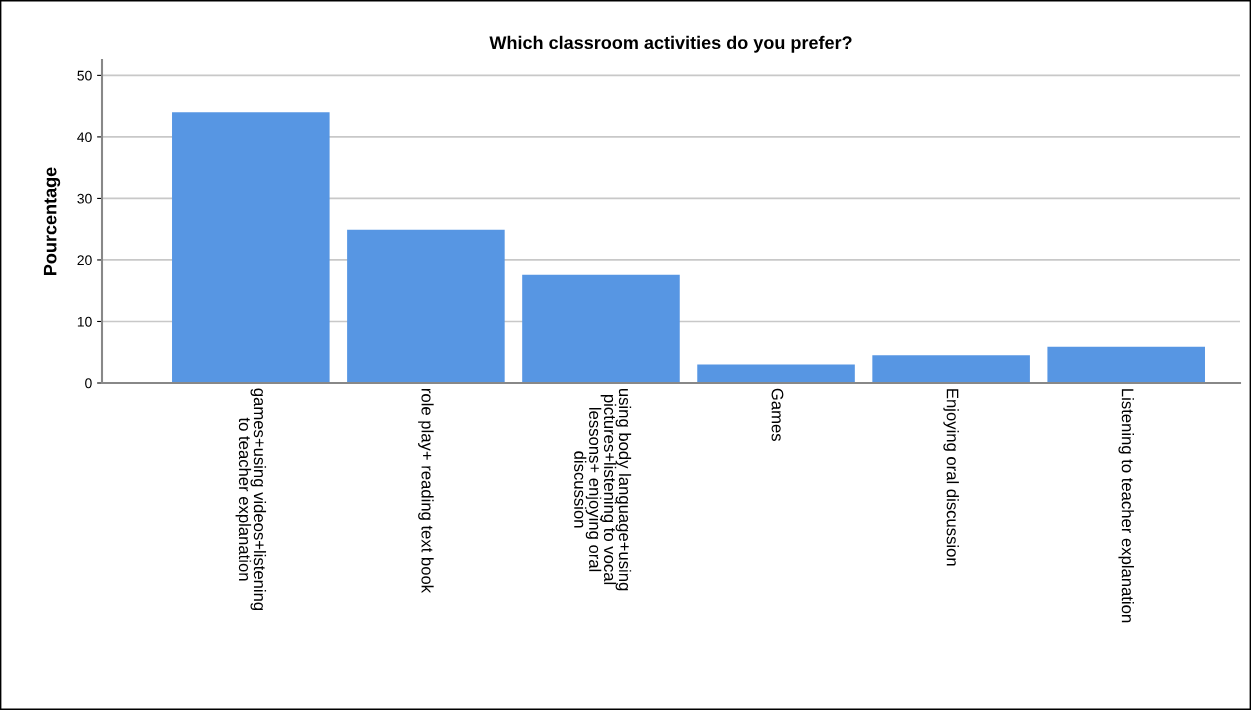  I want to click on y-tick-label: 30, so click(84, 198).